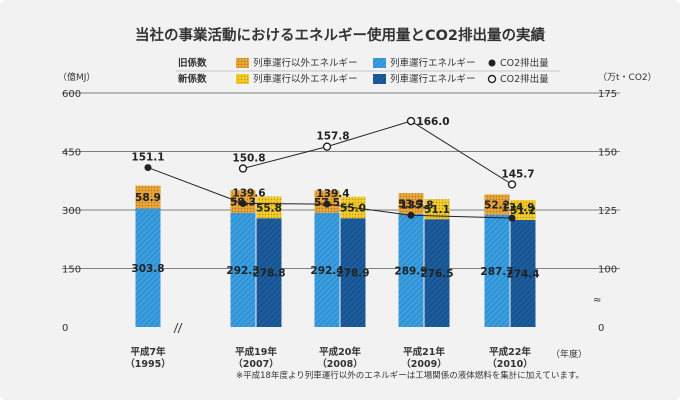 This screenshot has width=680, height=400. I want to click on category-year-label: （1995）, so click(147, 364).